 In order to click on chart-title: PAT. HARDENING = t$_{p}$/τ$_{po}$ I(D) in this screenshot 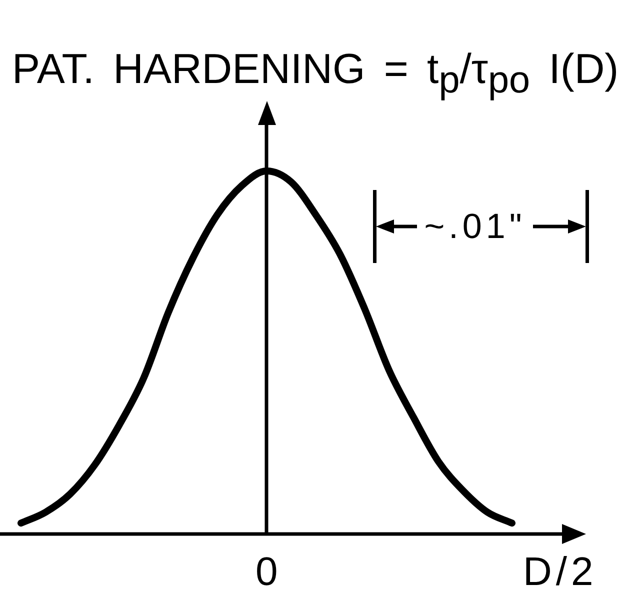, I will do `click(315, 73)`.